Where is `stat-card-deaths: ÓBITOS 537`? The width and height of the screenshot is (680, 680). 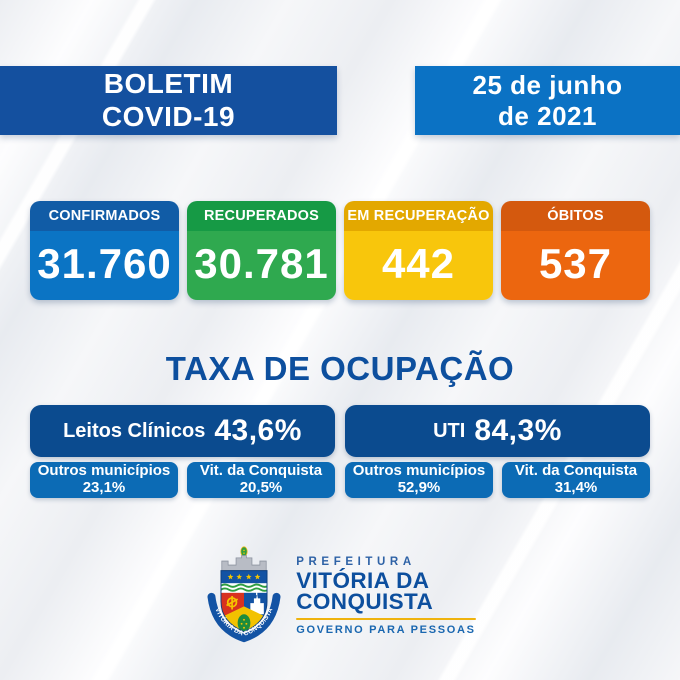 stat-card-deaths: ÓBITOS 537 is located at coordinates (575, 250).